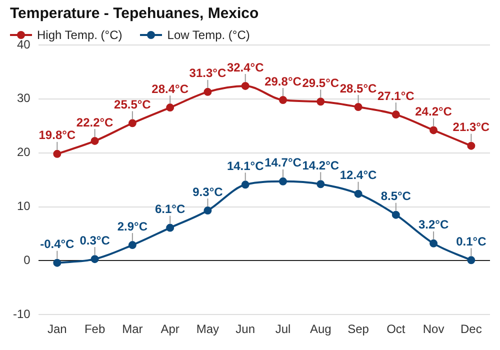 This screenshot has width=500, height=350. What do you see at coordinates (22, 313) in the screenshot?
I see `y-tick-label: -10` at bounding box center [22, 313].